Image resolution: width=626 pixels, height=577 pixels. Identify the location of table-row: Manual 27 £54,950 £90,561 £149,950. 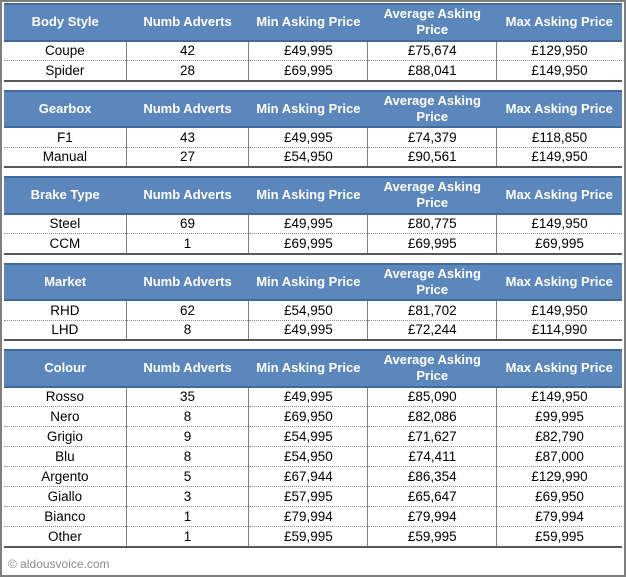
(313, 157).